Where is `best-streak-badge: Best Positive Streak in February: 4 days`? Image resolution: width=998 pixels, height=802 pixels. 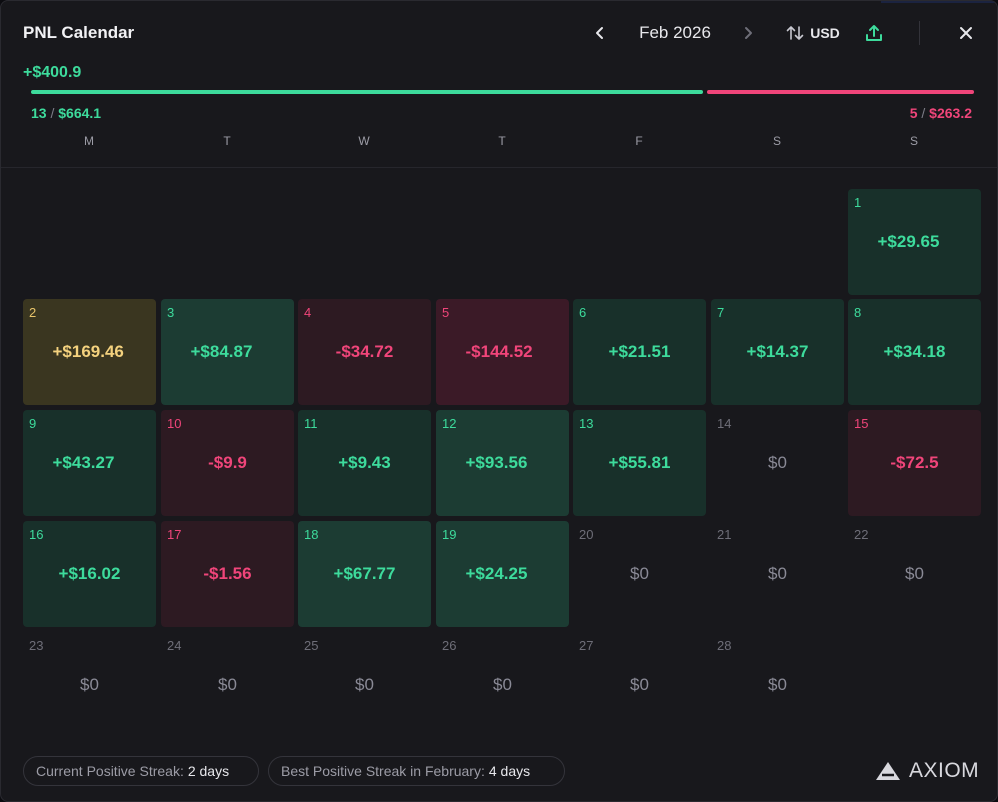 best-streak-badge: Best Positive Streak in February: 4 days is located at coordinates (416, 771).